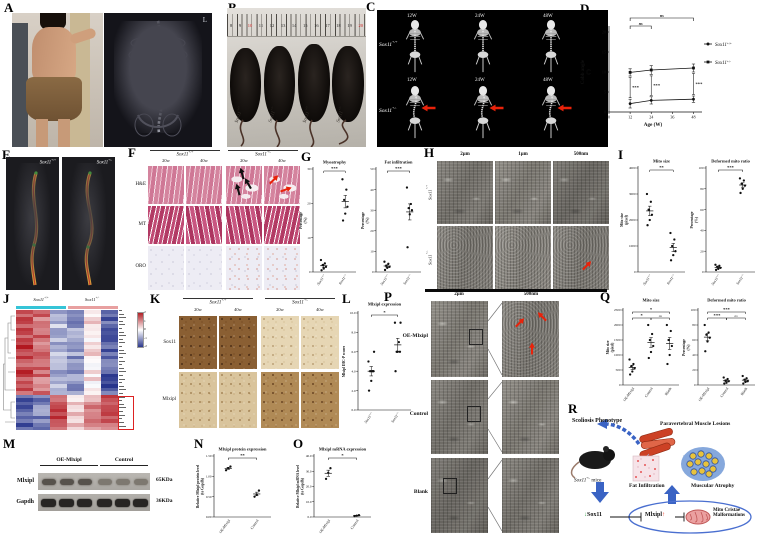 The height and width of the screenshot is (535, 758). What do you see at coordinates (415, 47) in the screenshot?
I see `skeleton-wt-12w` at bounding box center [415, 47].